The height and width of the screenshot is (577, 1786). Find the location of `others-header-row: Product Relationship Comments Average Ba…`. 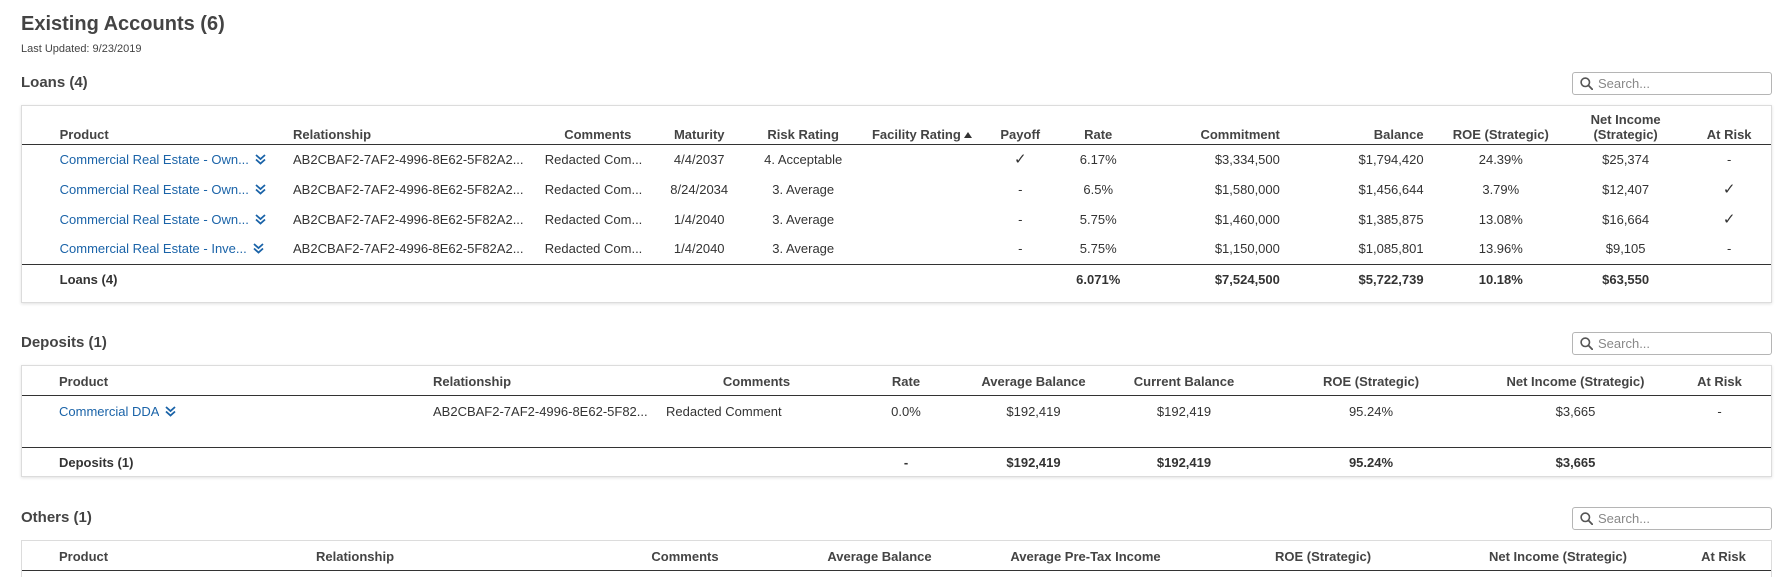

others-header-row: Product Relationship Comments Average Ba… is located at coordinates (896, 555).